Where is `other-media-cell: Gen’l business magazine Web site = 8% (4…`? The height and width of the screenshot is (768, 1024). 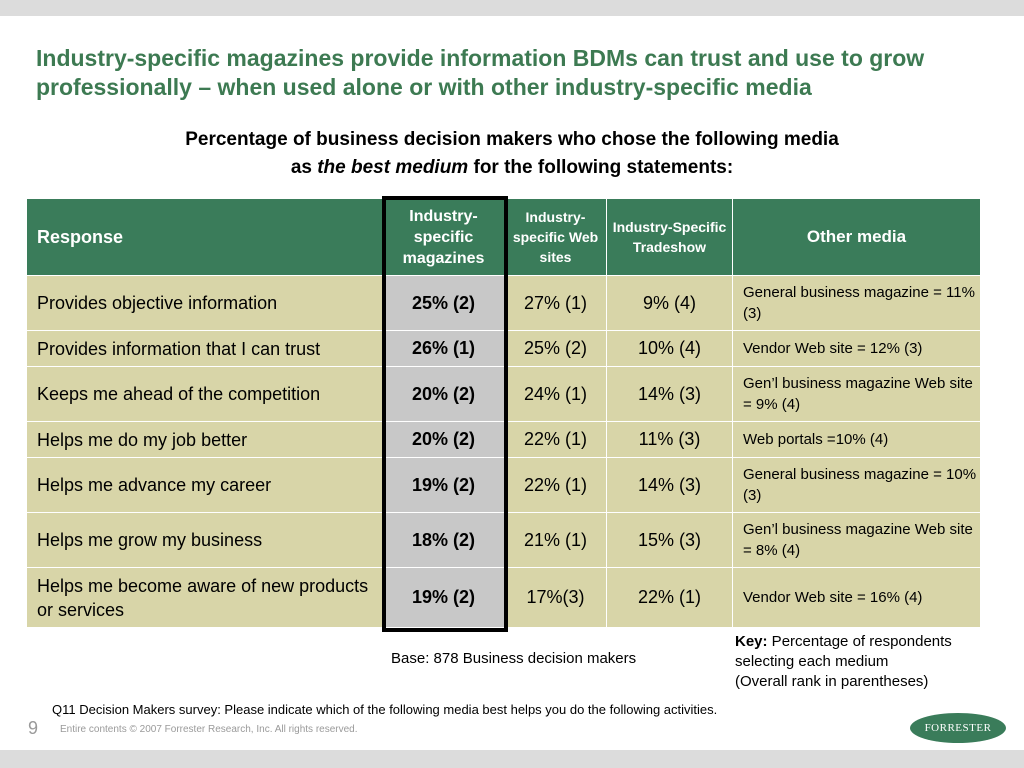
other-media-cell: Gen’l business magazine Web site = 8% (4… is located at coordinates (856, 540).